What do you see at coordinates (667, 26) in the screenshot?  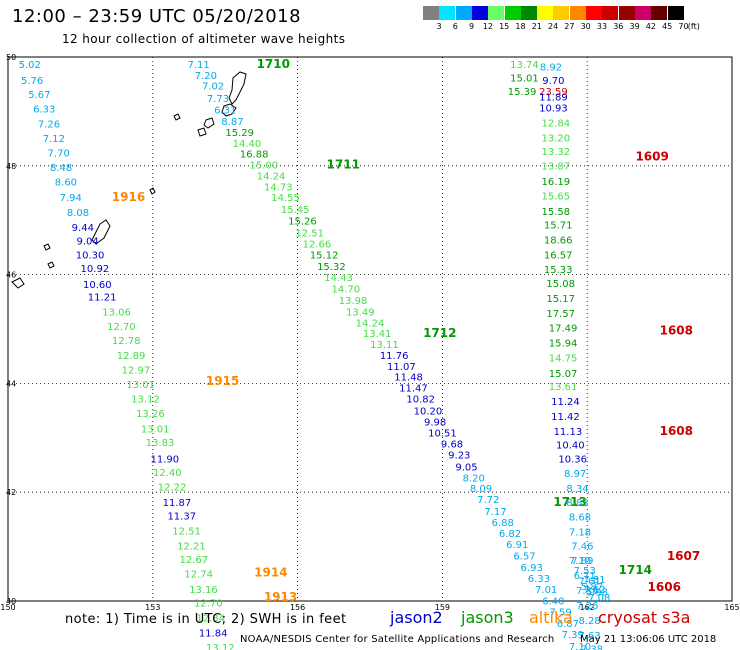 I see `legend-label: 45` at bounding box center [667, 26].